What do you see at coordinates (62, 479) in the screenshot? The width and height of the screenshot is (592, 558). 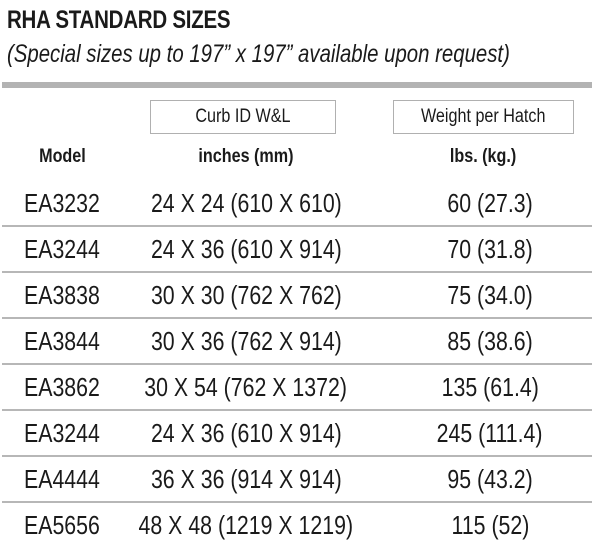 I see `model-cell: EA4444` at bounding box center [62, 479].